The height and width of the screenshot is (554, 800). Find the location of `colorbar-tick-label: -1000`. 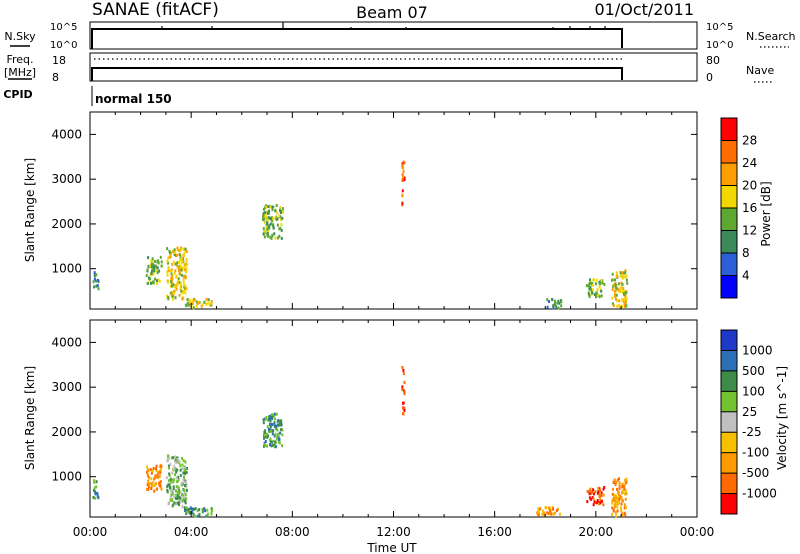

colorbar-tick-label: -1000 is located at coordinates (759, 494).